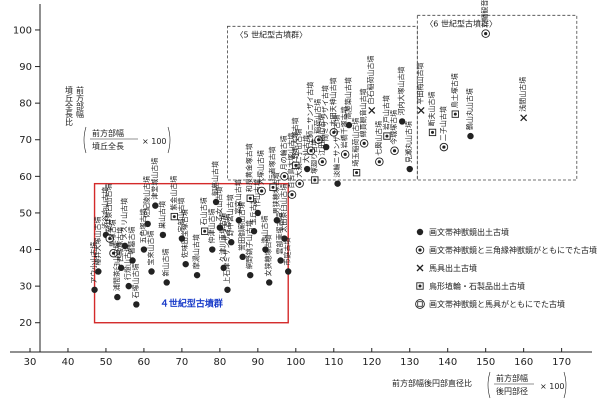 This screenshot has width=600, height=412. I want to click on point-label: 誉田御廟山古墳, so click(241, 226).